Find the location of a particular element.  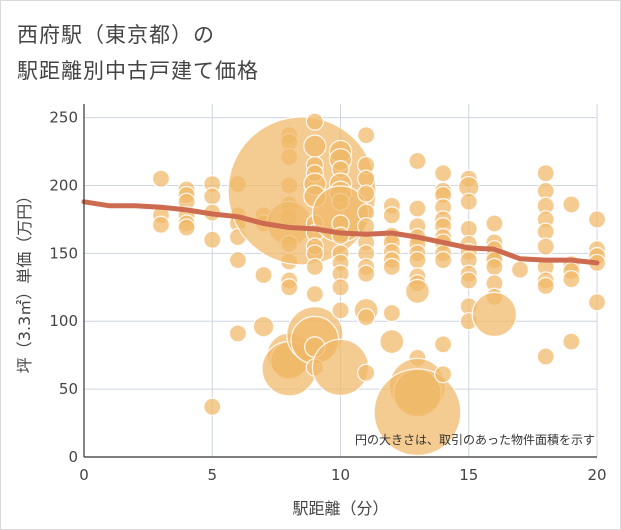

chart-title-line1: 西府駅（東京都）の is located at coordinates (116, 35).